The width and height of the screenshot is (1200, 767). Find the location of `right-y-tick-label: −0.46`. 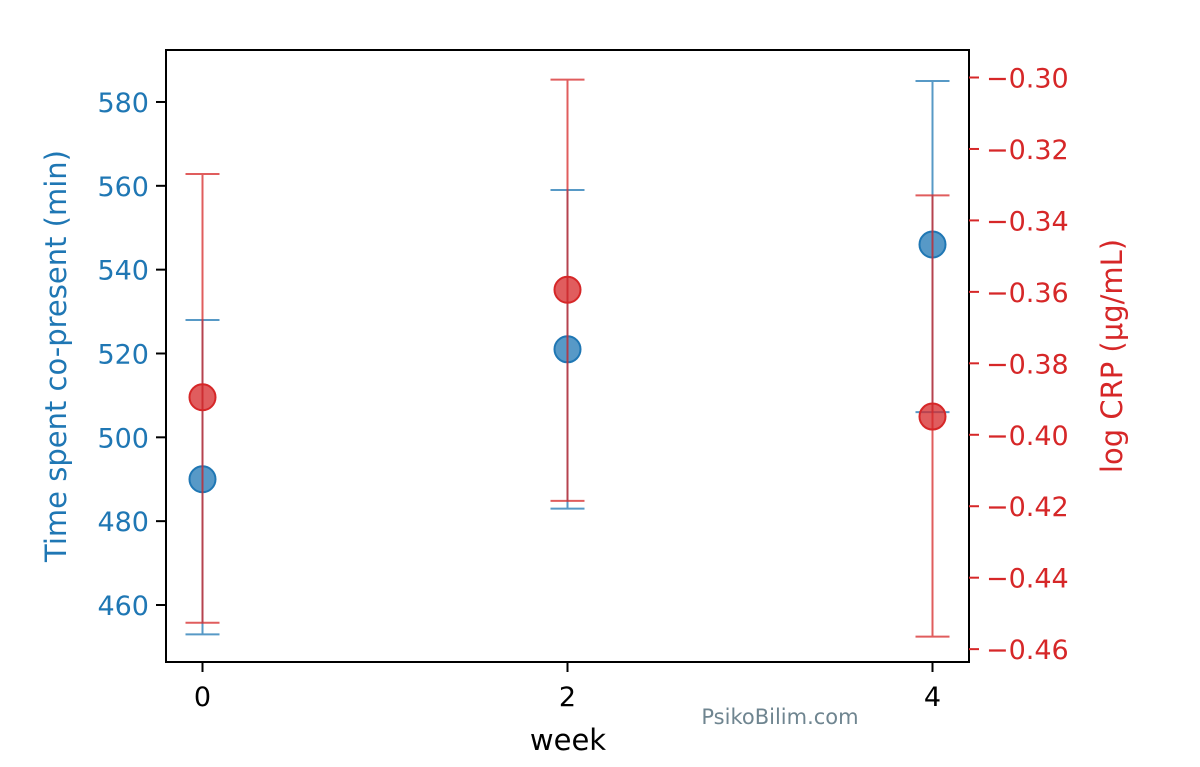

right-y-tick-label: −0.46 is located at coordinates (1027, 650).